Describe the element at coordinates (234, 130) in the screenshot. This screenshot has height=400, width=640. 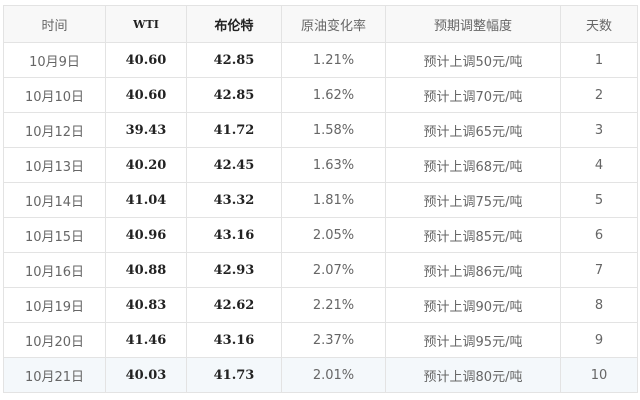
I see `brent-cell: 41.72` at that location.